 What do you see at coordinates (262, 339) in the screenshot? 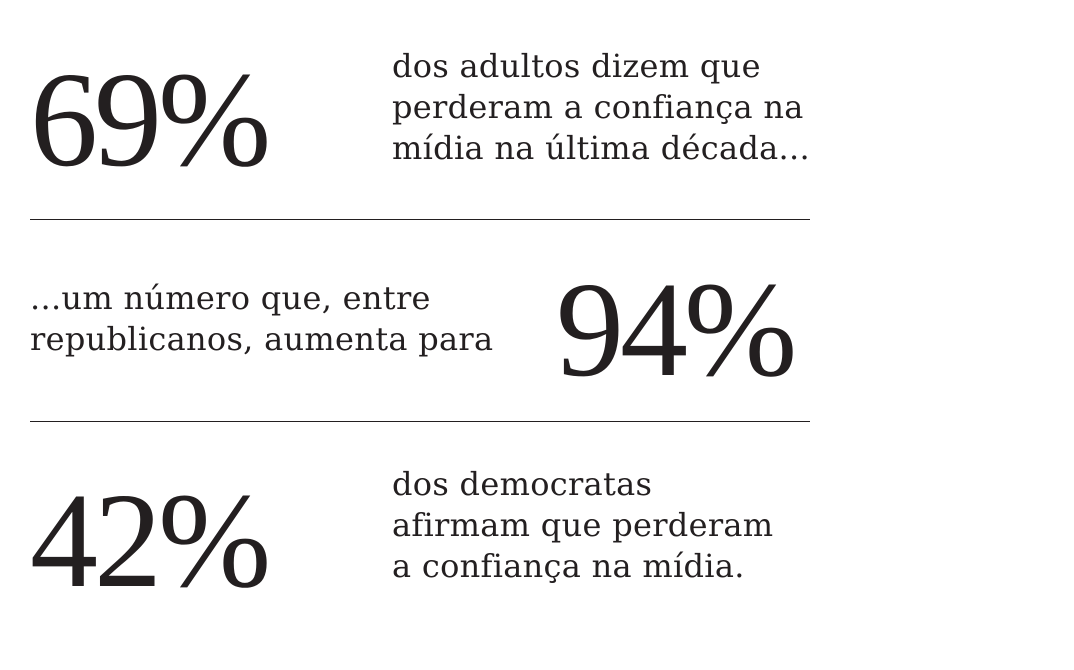
I see `stat-description-line: republicanos, aumenta para` at bounding box center [262, 339].